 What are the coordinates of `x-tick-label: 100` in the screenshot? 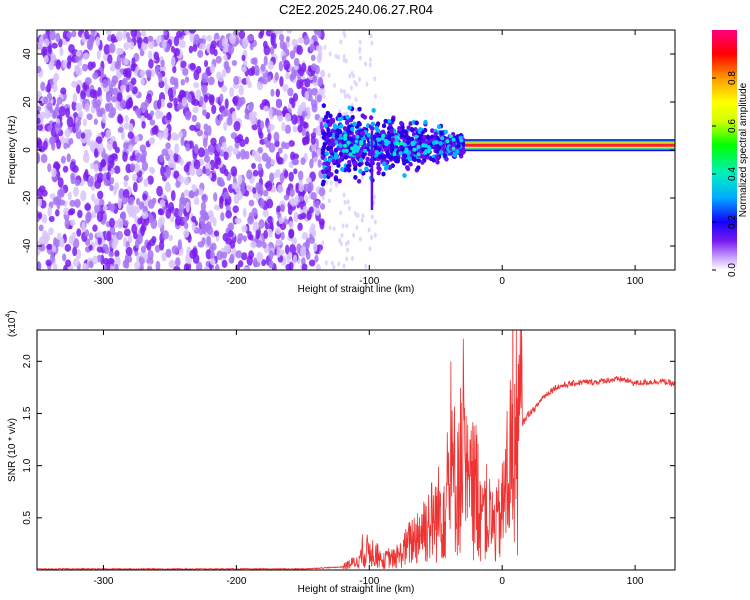 It's located at (635, 581).